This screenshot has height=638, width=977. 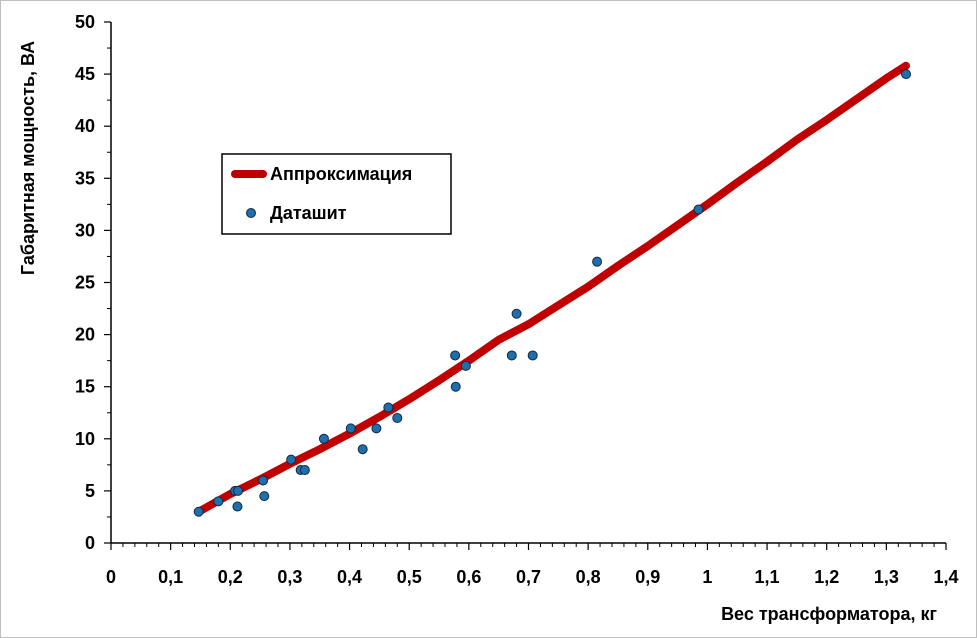 What do you see at coordinates (85, 283) in the screenshot?
I see `y-tick-label: 25` at bounding box center [85, 283].